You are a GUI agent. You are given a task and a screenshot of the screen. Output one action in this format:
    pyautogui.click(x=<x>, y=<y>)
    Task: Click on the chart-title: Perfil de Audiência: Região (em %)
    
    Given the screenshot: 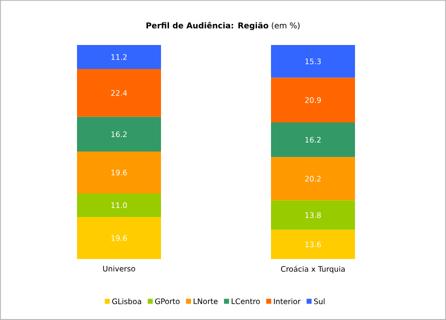 What is the action you would take?
    pyautogui.click(x=223, y=26)
    